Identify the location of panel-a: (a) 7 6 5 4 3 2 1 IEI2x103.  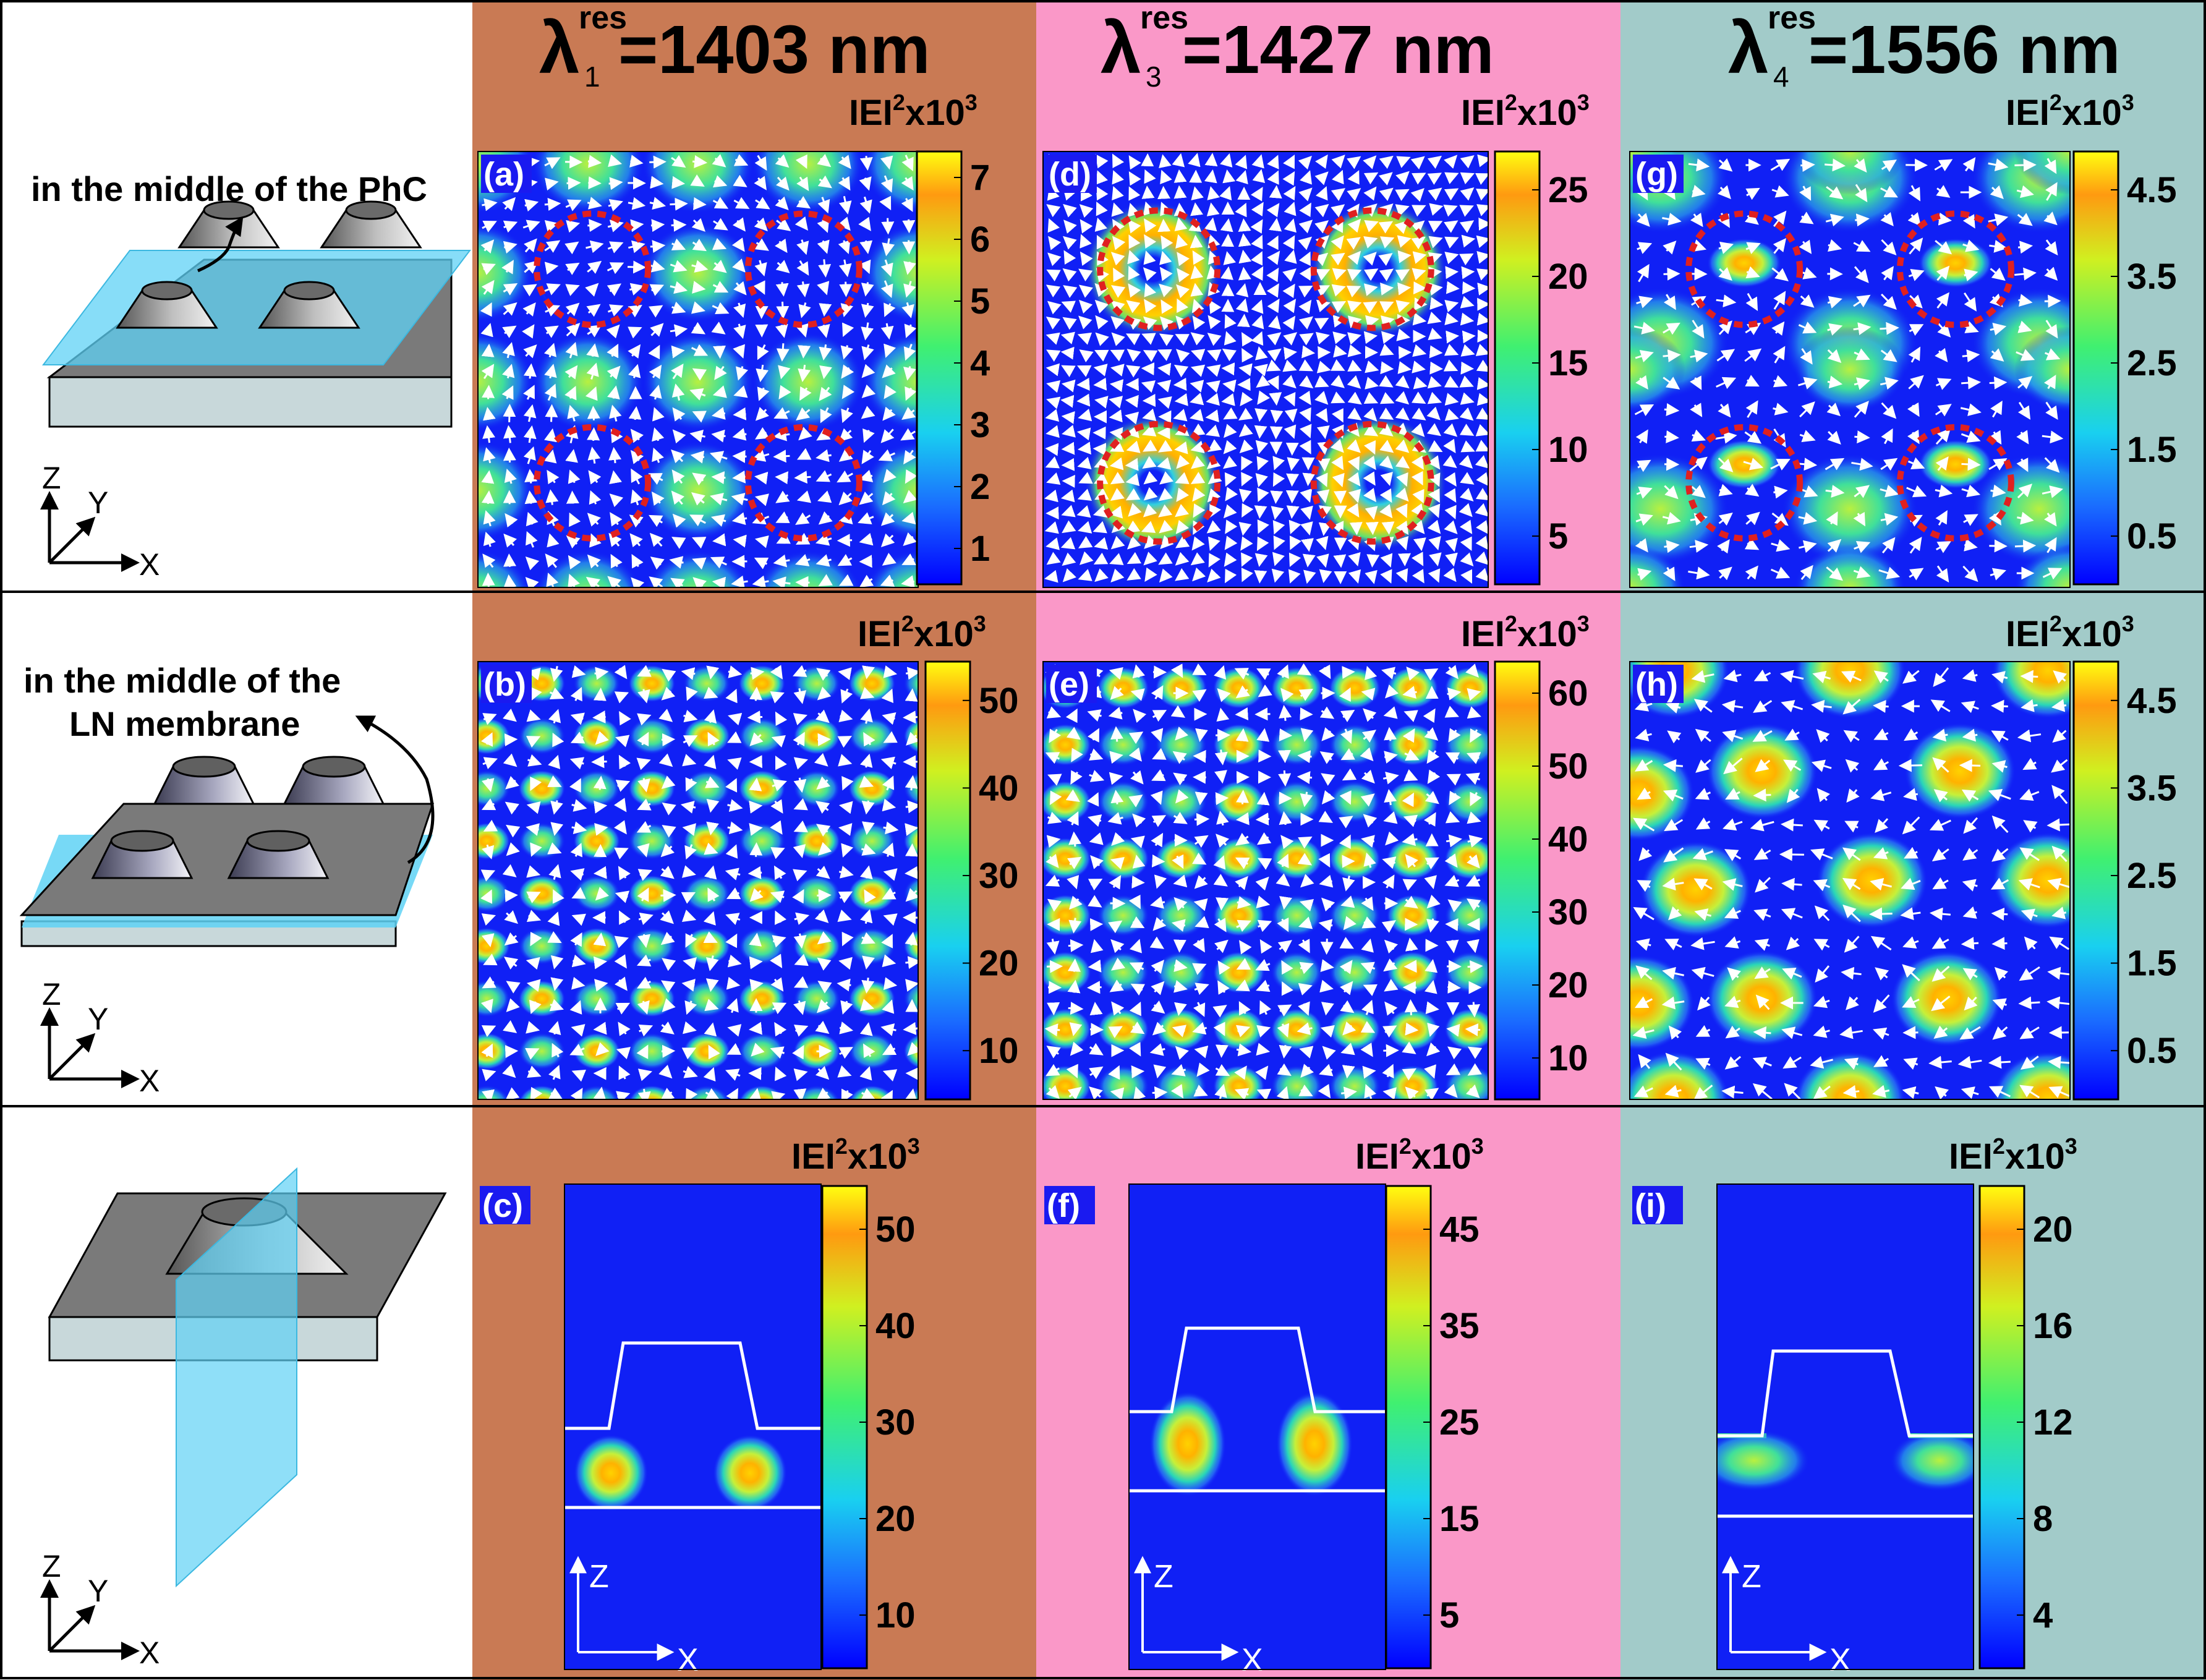
(733, 339).